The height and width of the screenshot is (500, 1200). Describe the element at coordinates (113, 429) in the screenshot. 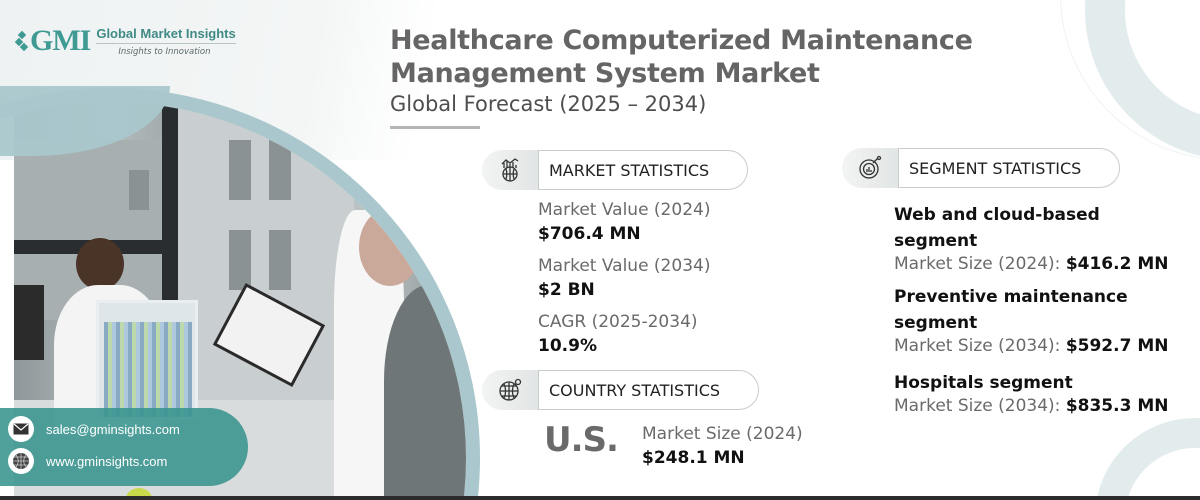

I see `contact-email: sales@gminsights.com` at that location.